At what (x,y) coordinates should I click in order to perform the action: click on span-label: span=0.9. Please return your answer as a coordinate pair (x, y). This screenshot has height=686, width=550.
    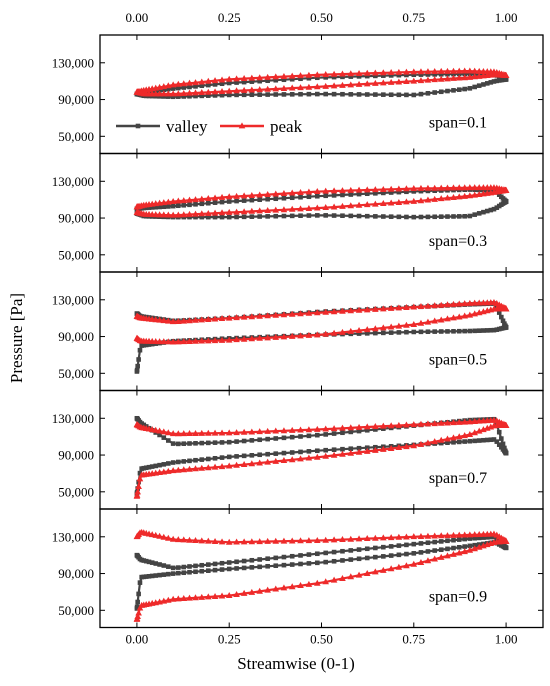
    Looking at the image, I should click on (458, 597).